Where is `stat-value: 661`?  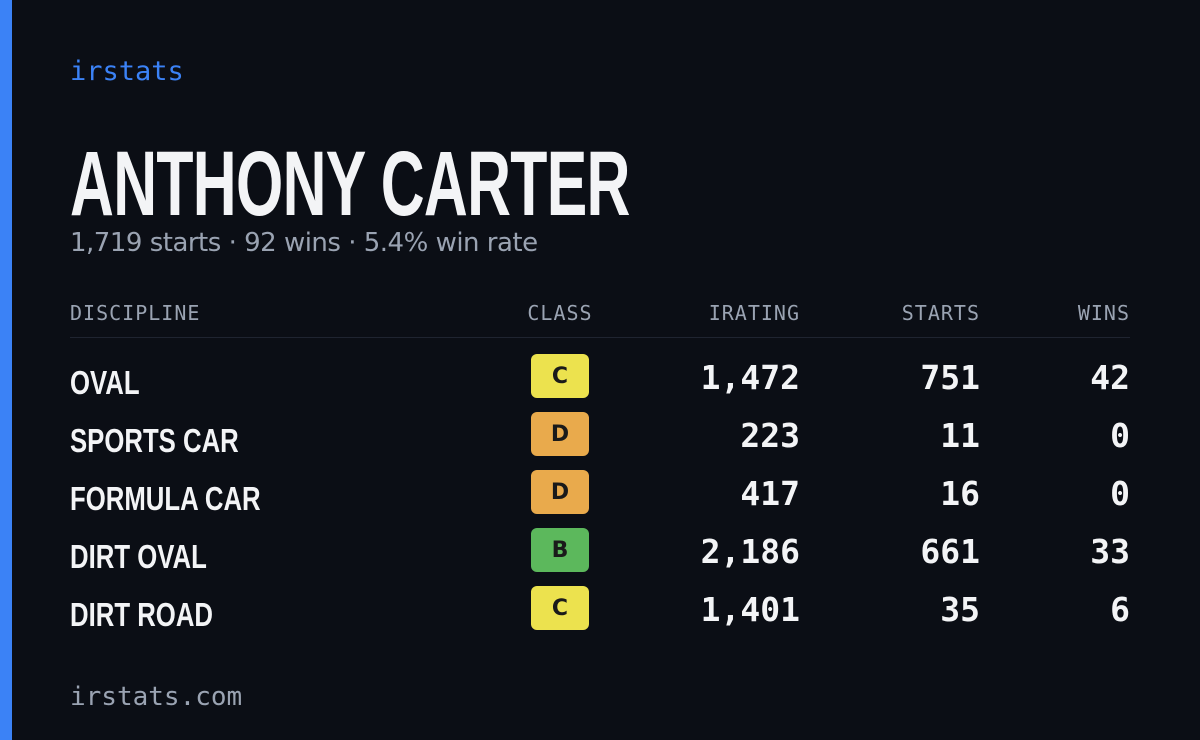 stat-value: 661 is located at coordinates (950, 551).